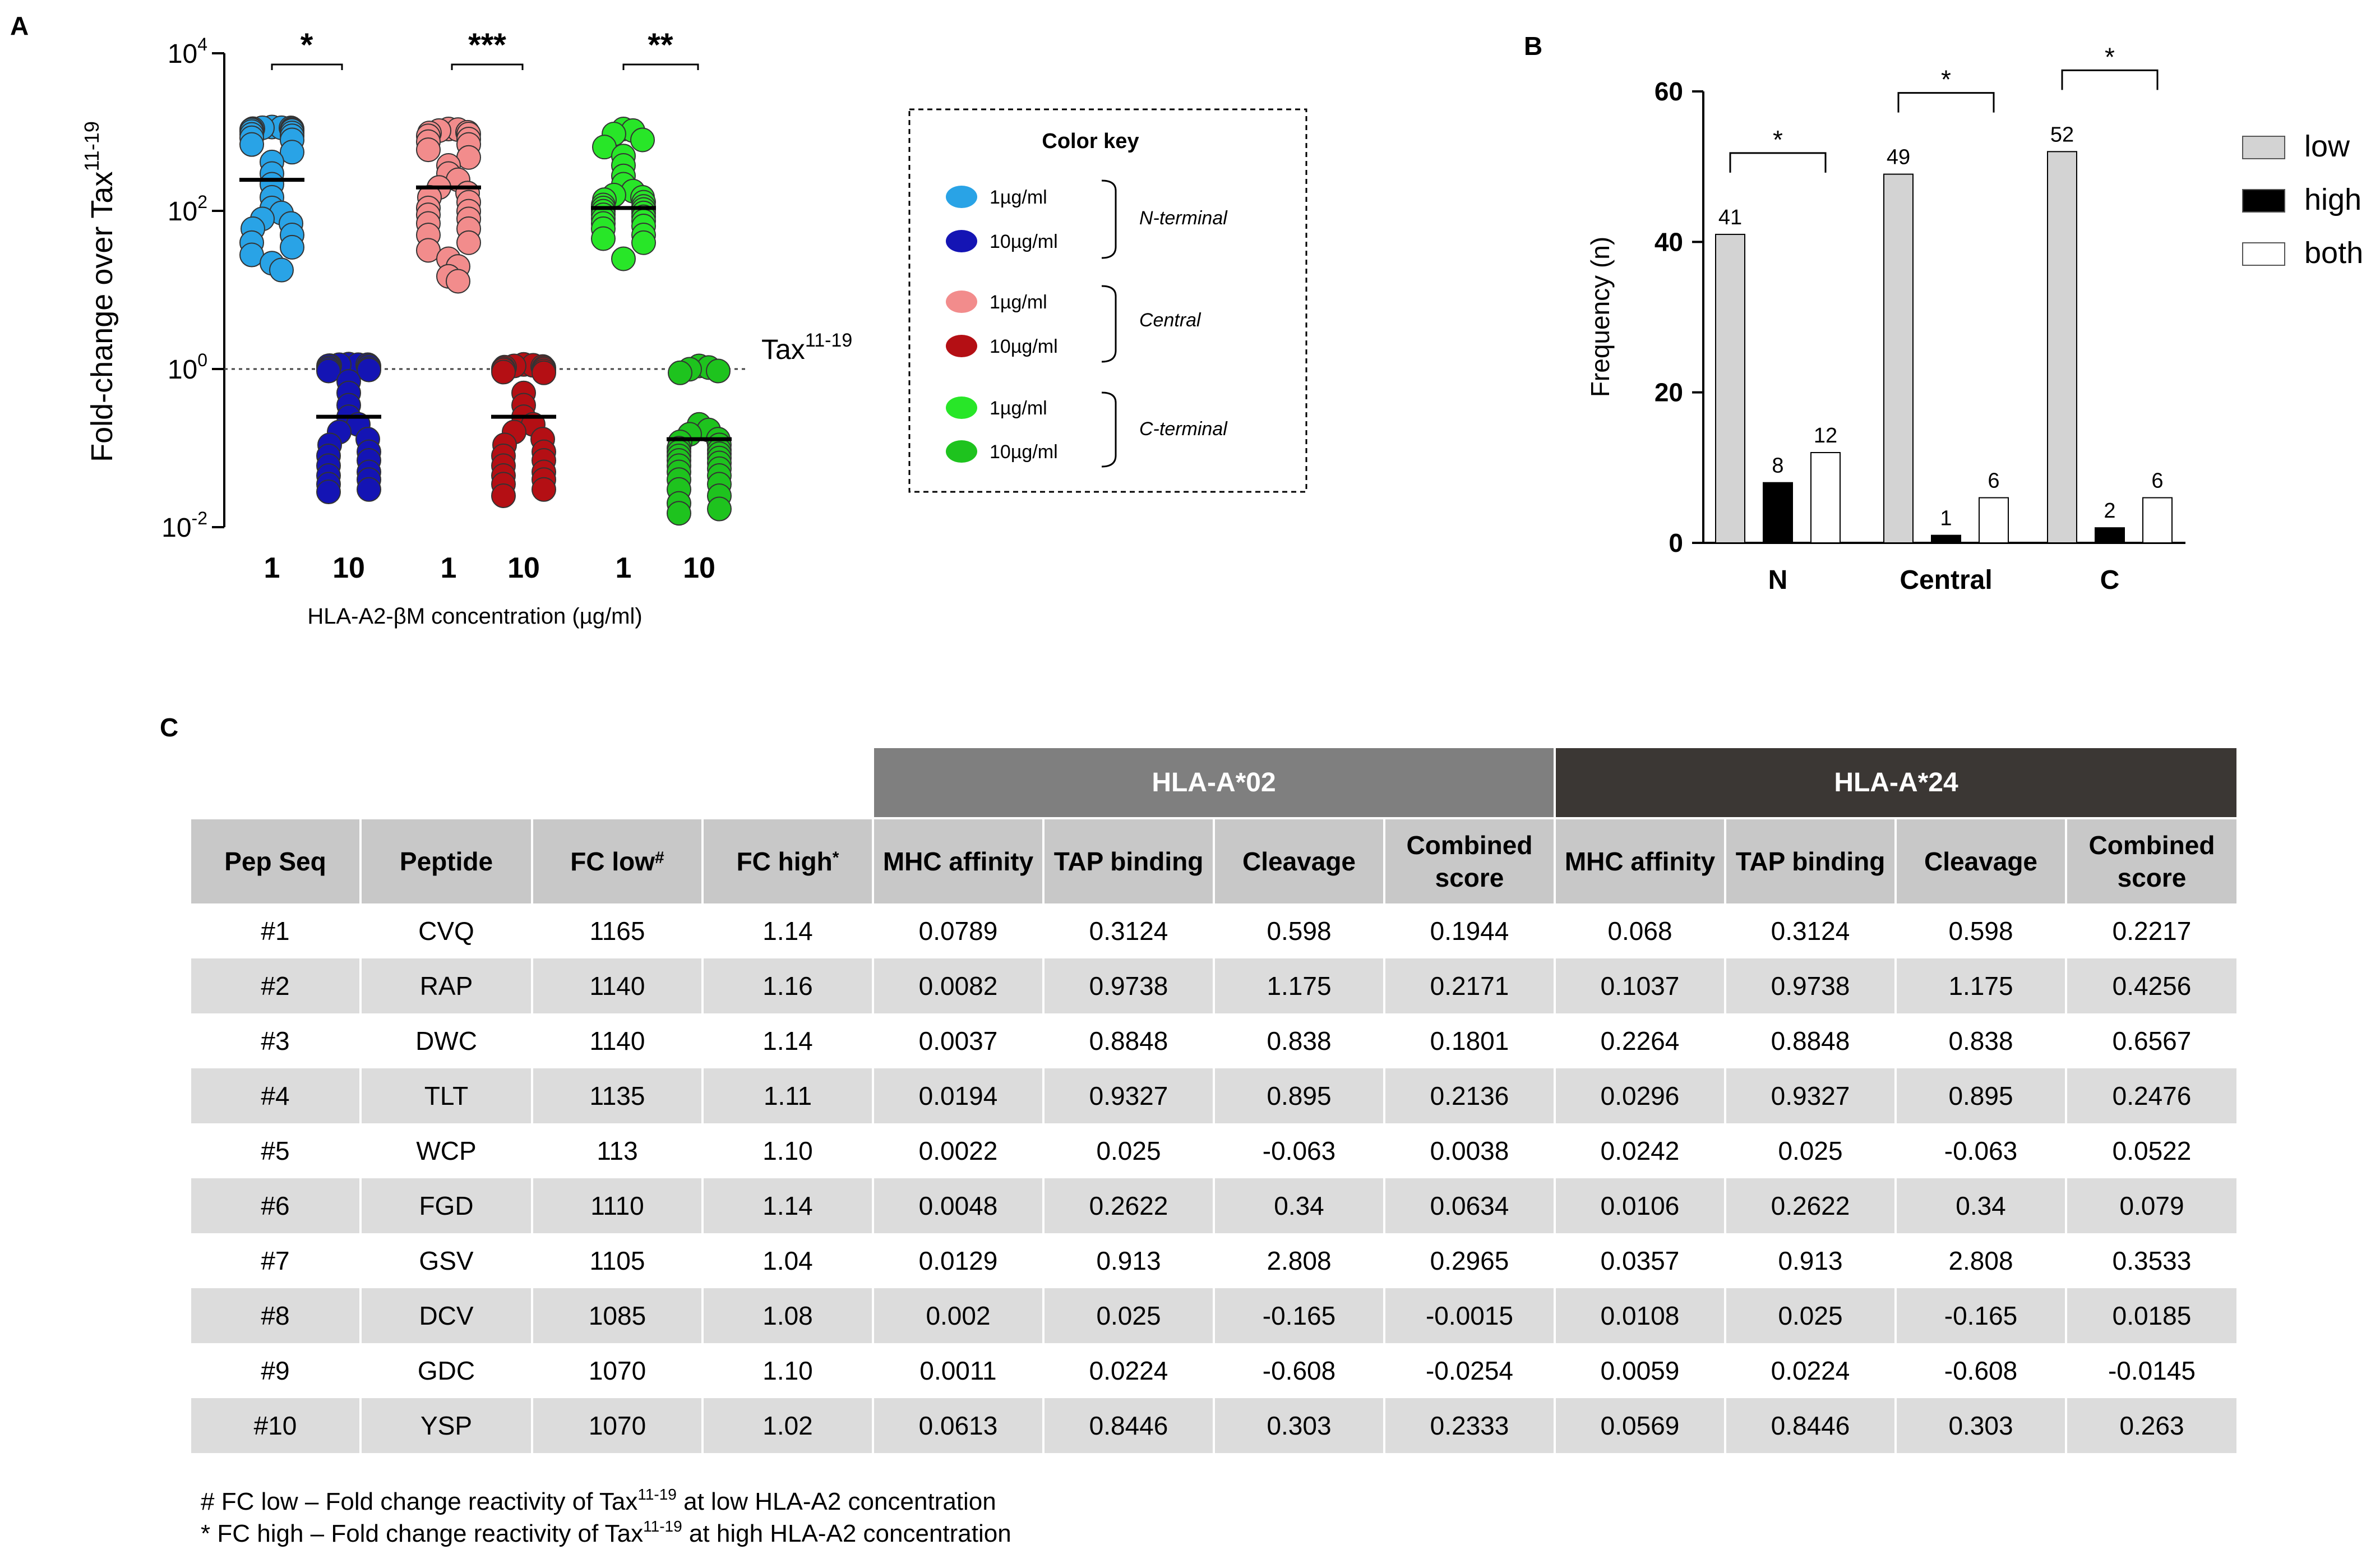 The image size is (2380, 1563). I want to click on bar-value-label: 52, so click(2062, 134).